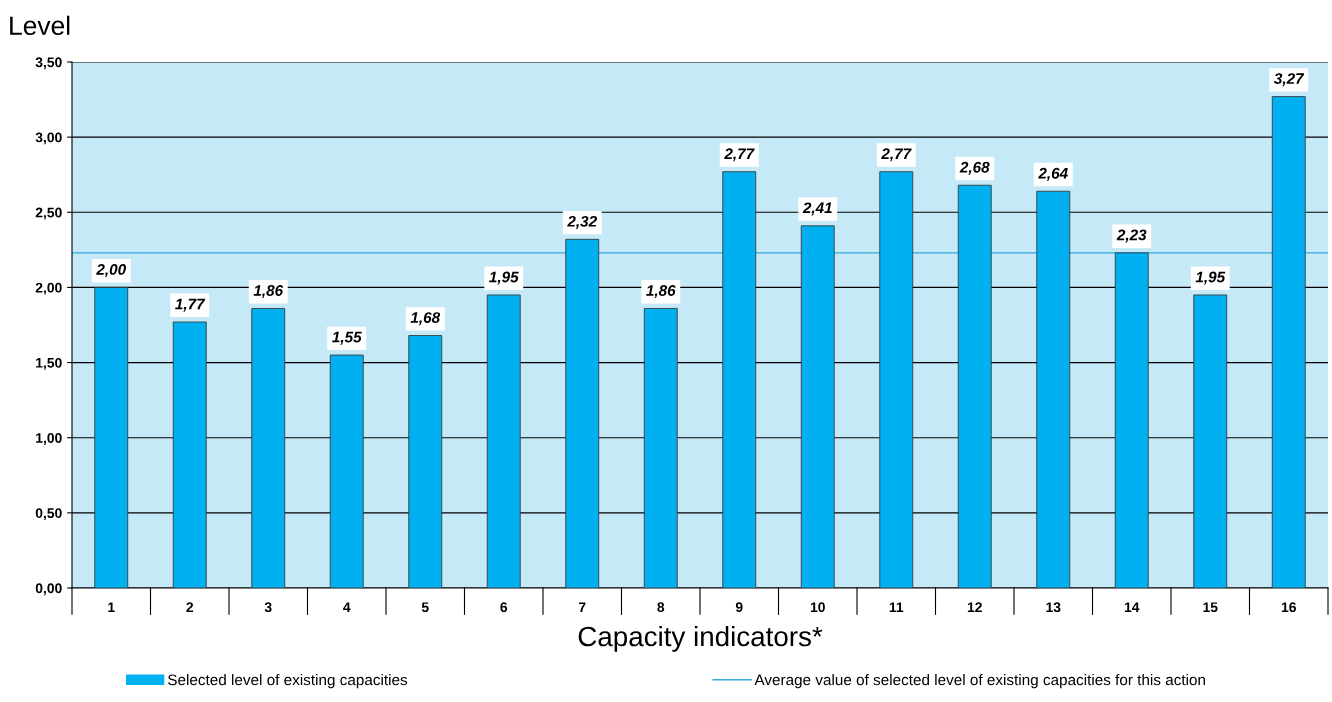 The height and width of the screenshot is (702, 1332). I want to click on x-axis-title: Capacity indicators*, so click(700, 638).